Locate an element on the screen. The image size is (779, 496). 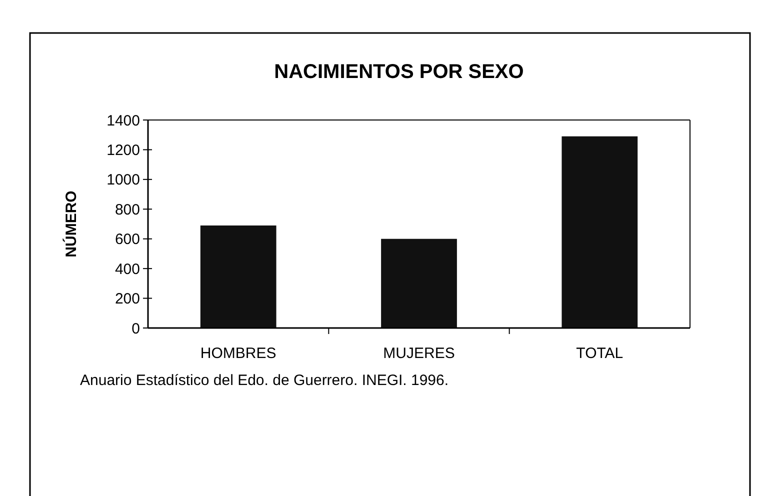
y-axis-title: NÚMERO is located at coordinates (71, 224).